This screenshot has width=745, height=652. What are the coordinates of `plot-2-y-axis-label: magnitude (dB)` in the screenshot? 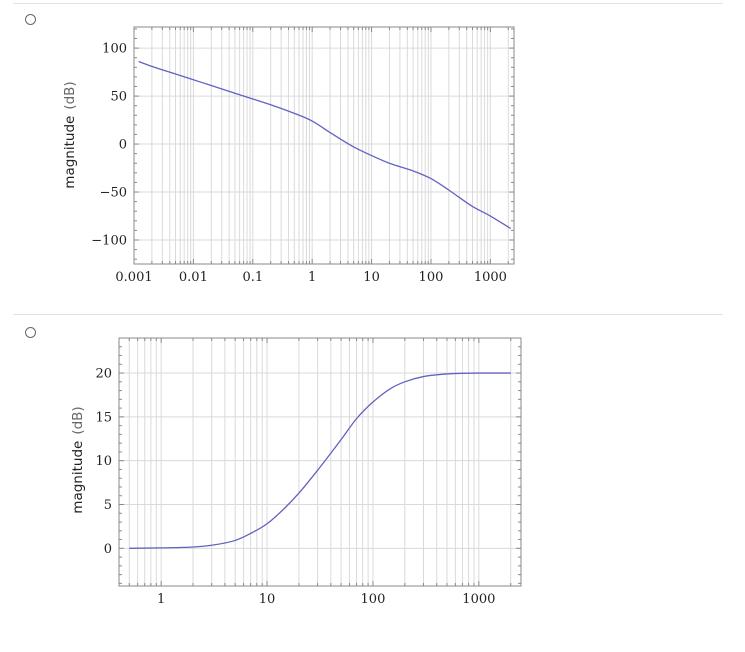 It's located at (78, 459).